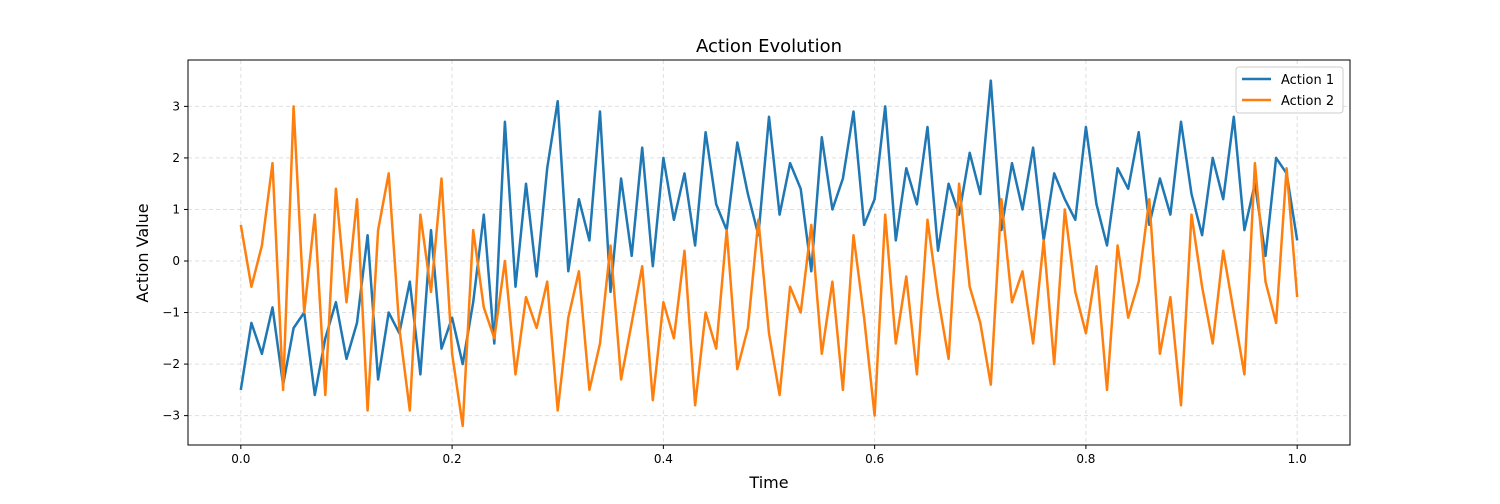 The height and width of the screenshot is (504, 1500). Describe the element at coordinates (452, 459) in the screenshot. I see `x-tick-label: 0.2` at that location.